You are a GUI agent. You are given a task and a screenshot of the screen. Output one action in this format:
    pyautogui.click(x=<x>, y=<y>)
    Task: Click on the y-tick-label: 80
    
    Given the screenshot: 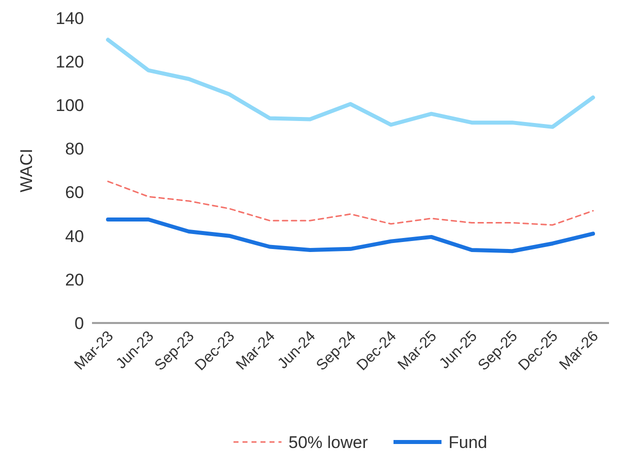 What is the action you would take?
    pyautogui.click(x=74, y=149)
    